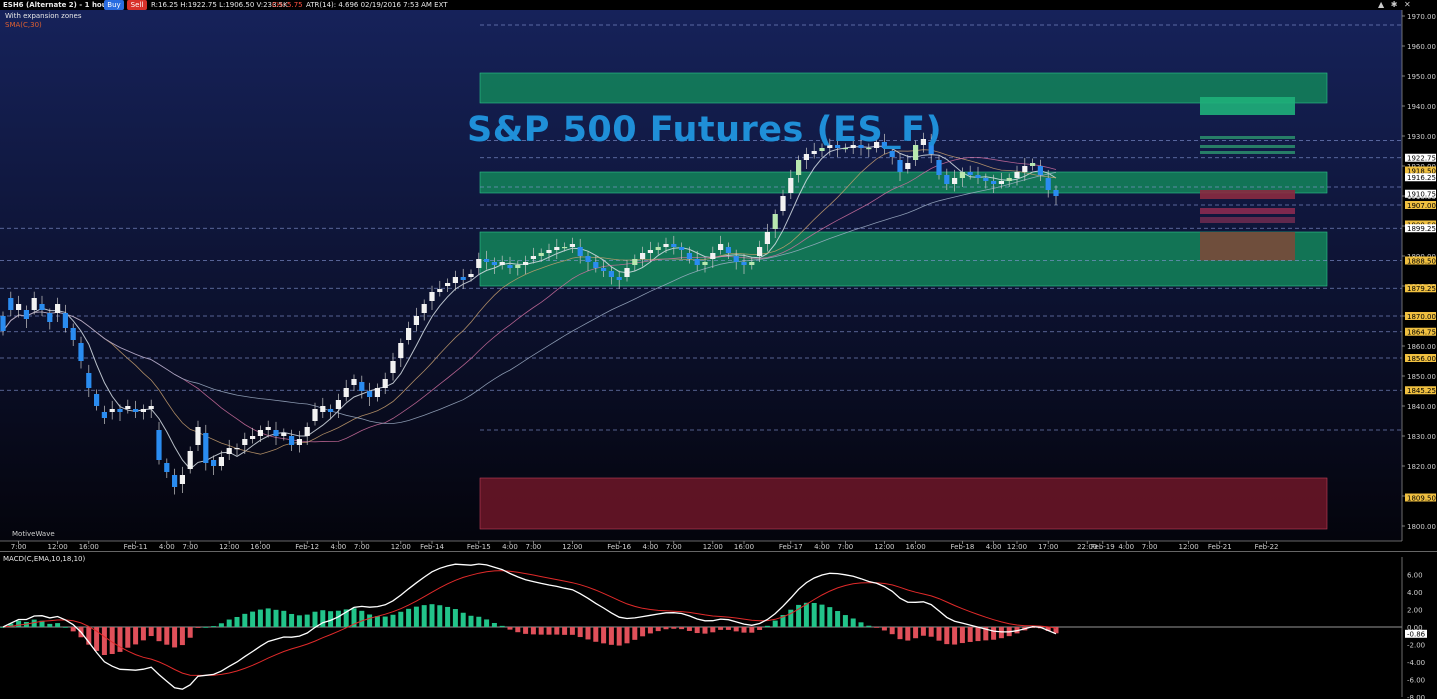 The width and height of the screenshot is (1437, 699). What do you see at coordinates (822, 547) in the screenshot?
I see `x-tick-label-23: 4:00` at bounding box center [822, 547].